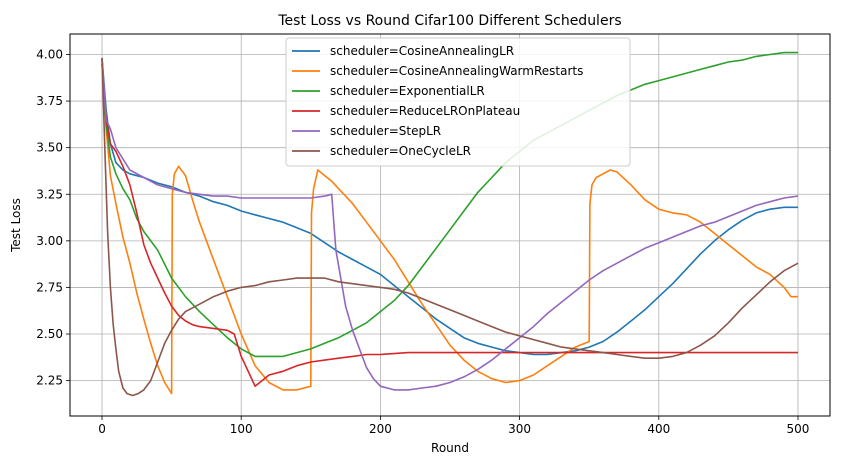  Describe the element at coordinates (49, 101) in the screenshot. I see `y-tick-label: 3.75` at that location.